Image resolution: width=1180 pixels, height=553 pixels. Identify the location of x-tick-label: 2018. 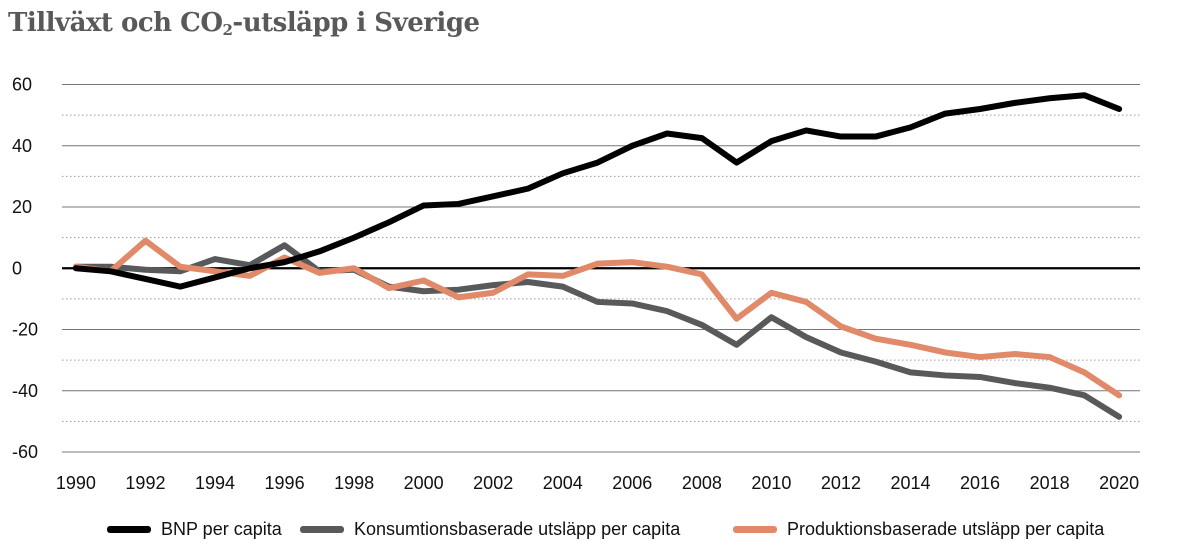
(1050, 483).